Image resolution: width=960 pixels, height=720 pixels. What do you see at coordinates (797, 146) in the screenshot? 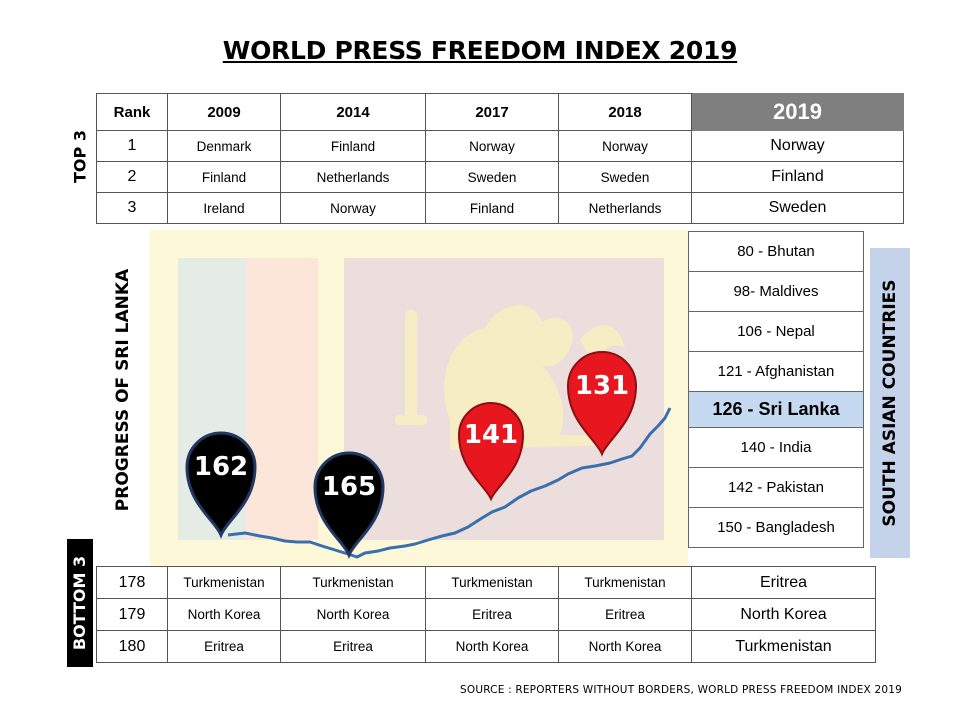
I see `table-cell-2019: Norway` at bounding box center [797, 146].